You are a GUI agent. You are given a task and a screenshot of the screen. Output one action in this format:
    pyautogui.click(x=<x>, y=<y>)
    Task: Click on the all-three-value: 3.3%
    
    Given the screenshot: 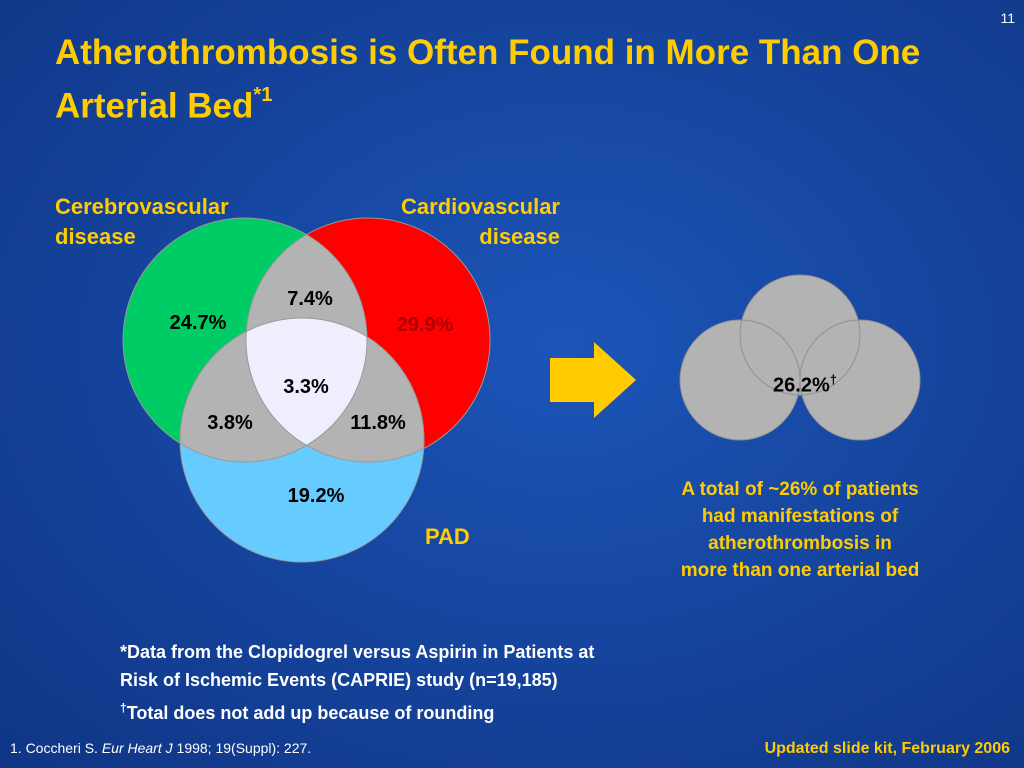 What is the action you would take?
    pyautogui.click(x=306, y=387)
    